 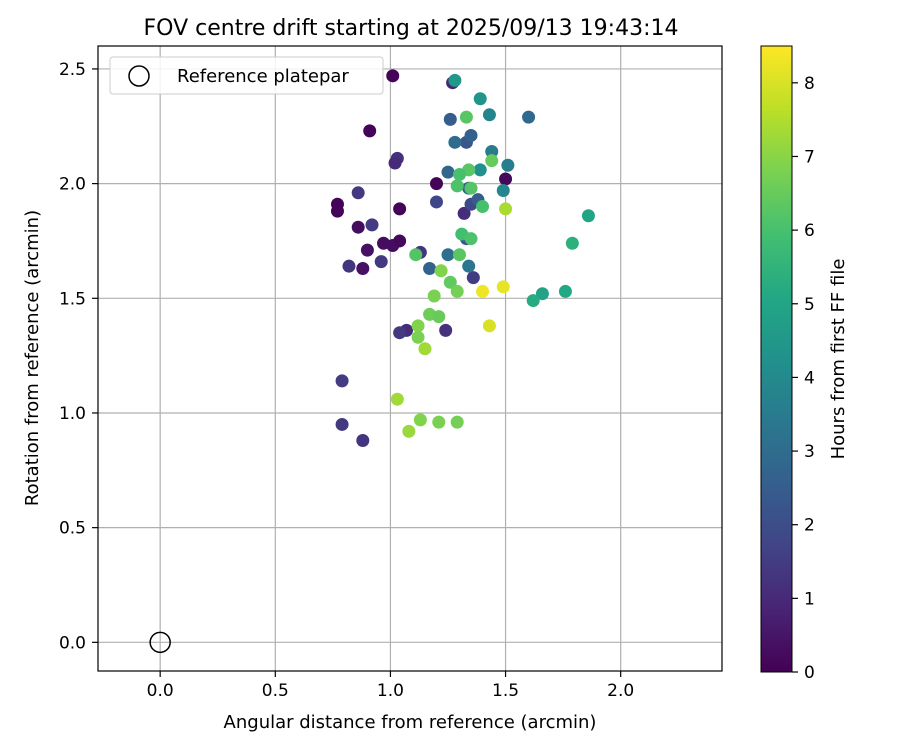 I want to click on x-tick-label: 1.5, so click(x=505, y=691).